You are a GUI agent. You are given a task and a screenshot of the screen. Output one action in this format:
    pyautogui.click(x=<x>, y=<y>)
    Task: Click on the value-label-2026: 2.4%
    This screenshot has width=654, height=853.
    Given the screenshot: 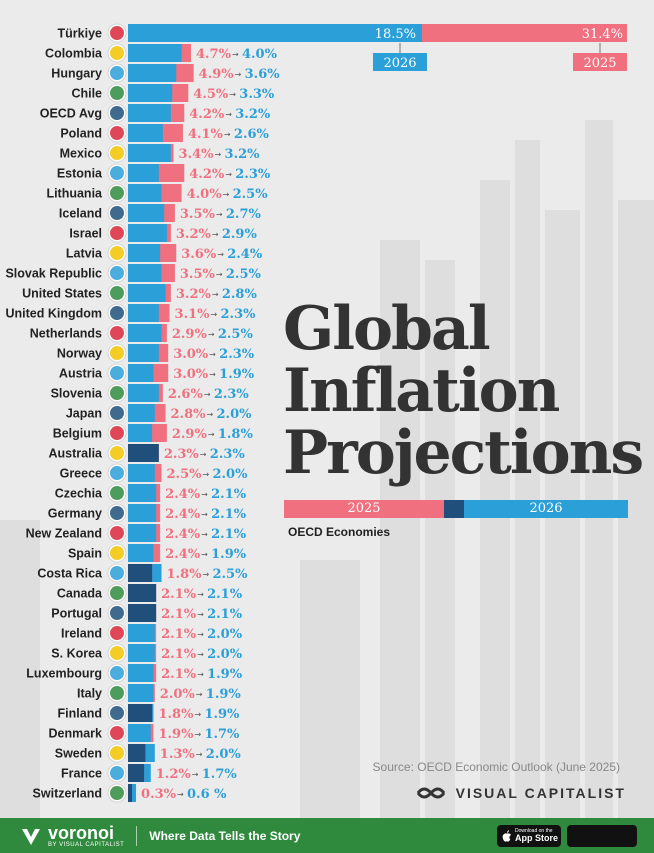 What is the action you would take?
    pyautogui.click(x=245, y=254)
    